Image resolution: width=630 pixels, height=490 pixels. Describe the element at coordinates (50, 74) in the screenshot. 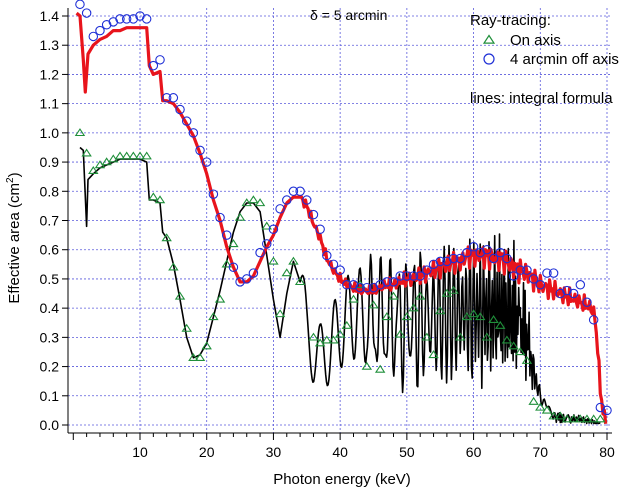

I see `y-tick-label: 1.2` at that location.